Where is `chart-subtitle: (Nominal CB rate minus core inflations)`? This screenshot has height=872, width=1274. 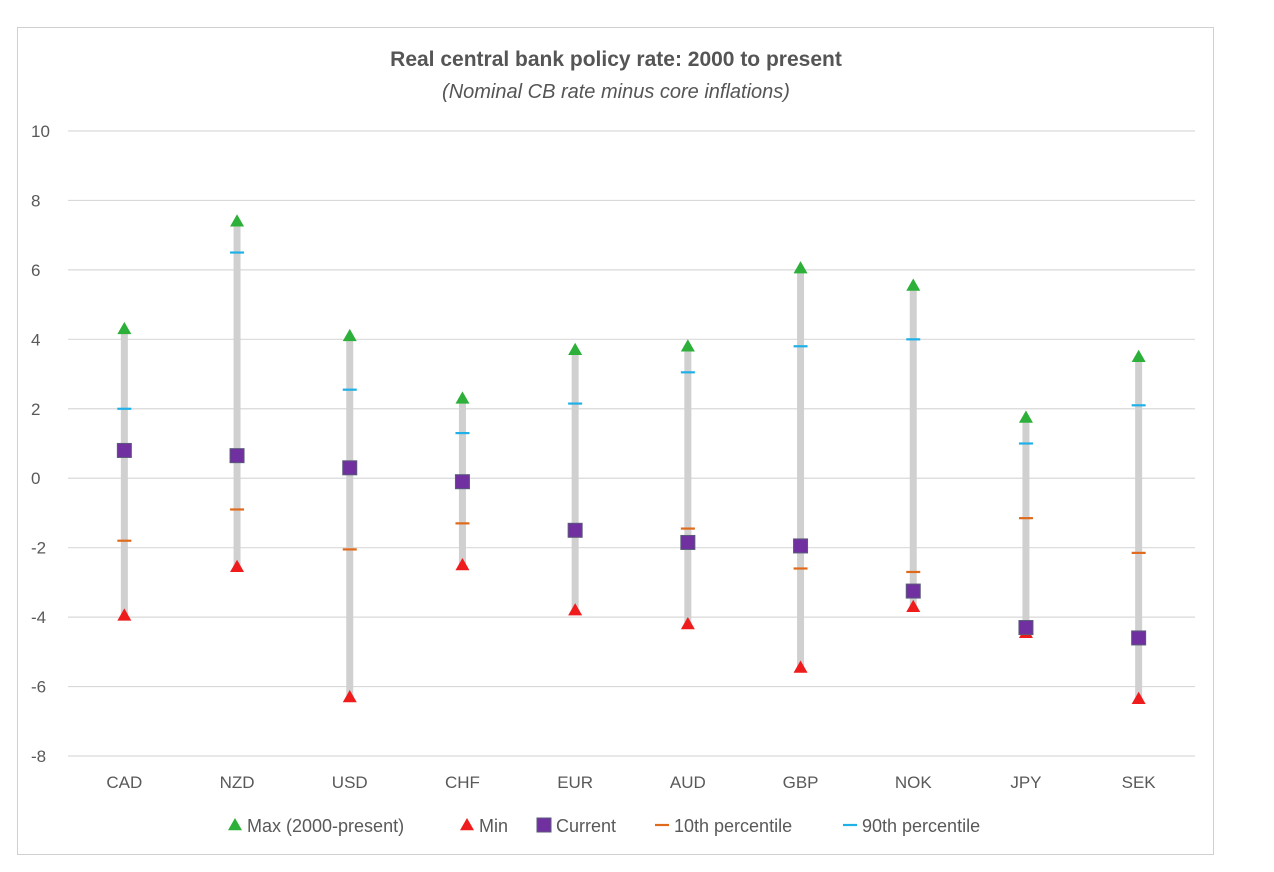
chart-subtitle: (Nominal CB rate minus core inflations) is located at coordinates (616, 92).